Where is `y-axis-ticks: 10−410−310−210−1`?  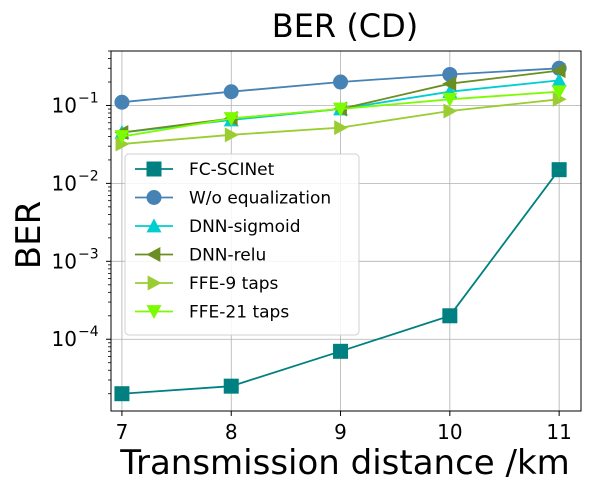 y-axis-ticks: 10−410−310−210−1 is located at coordinates (81, 220).